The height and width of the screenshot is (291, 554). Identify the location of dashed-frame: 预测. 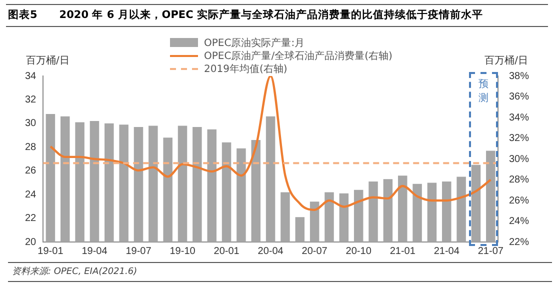
(483, 159).